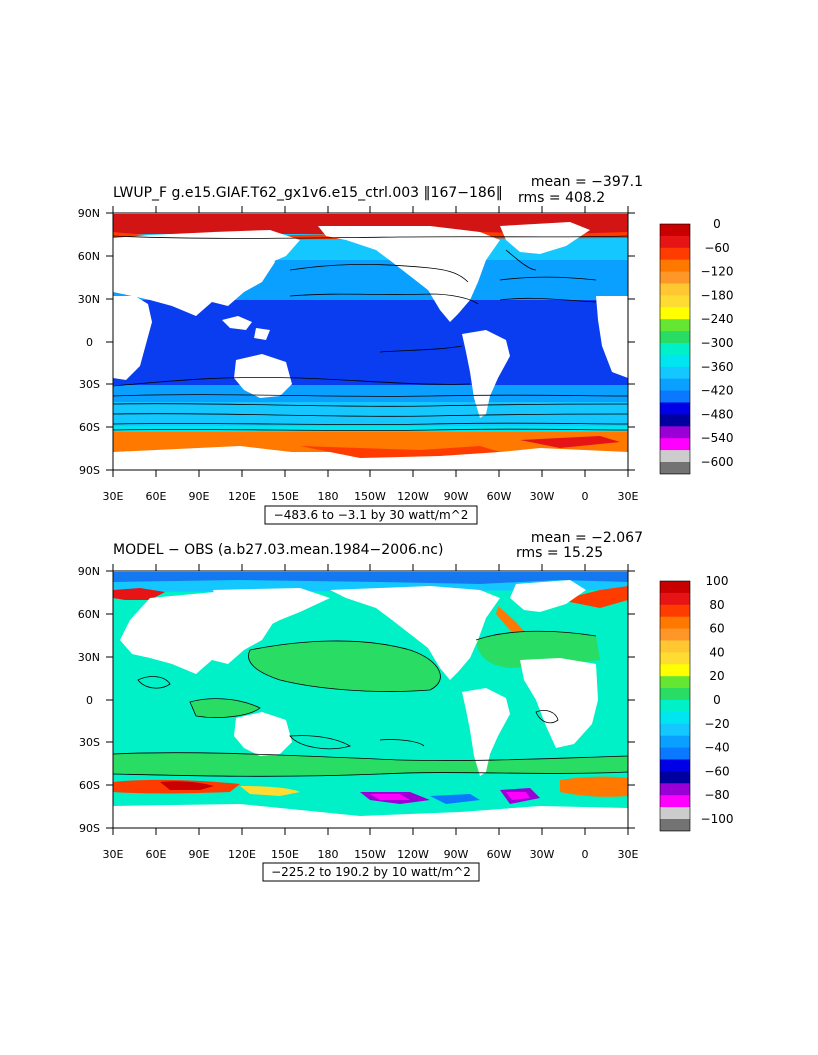  I want to click on panel1-ytick: 30S, so click(89, 384).